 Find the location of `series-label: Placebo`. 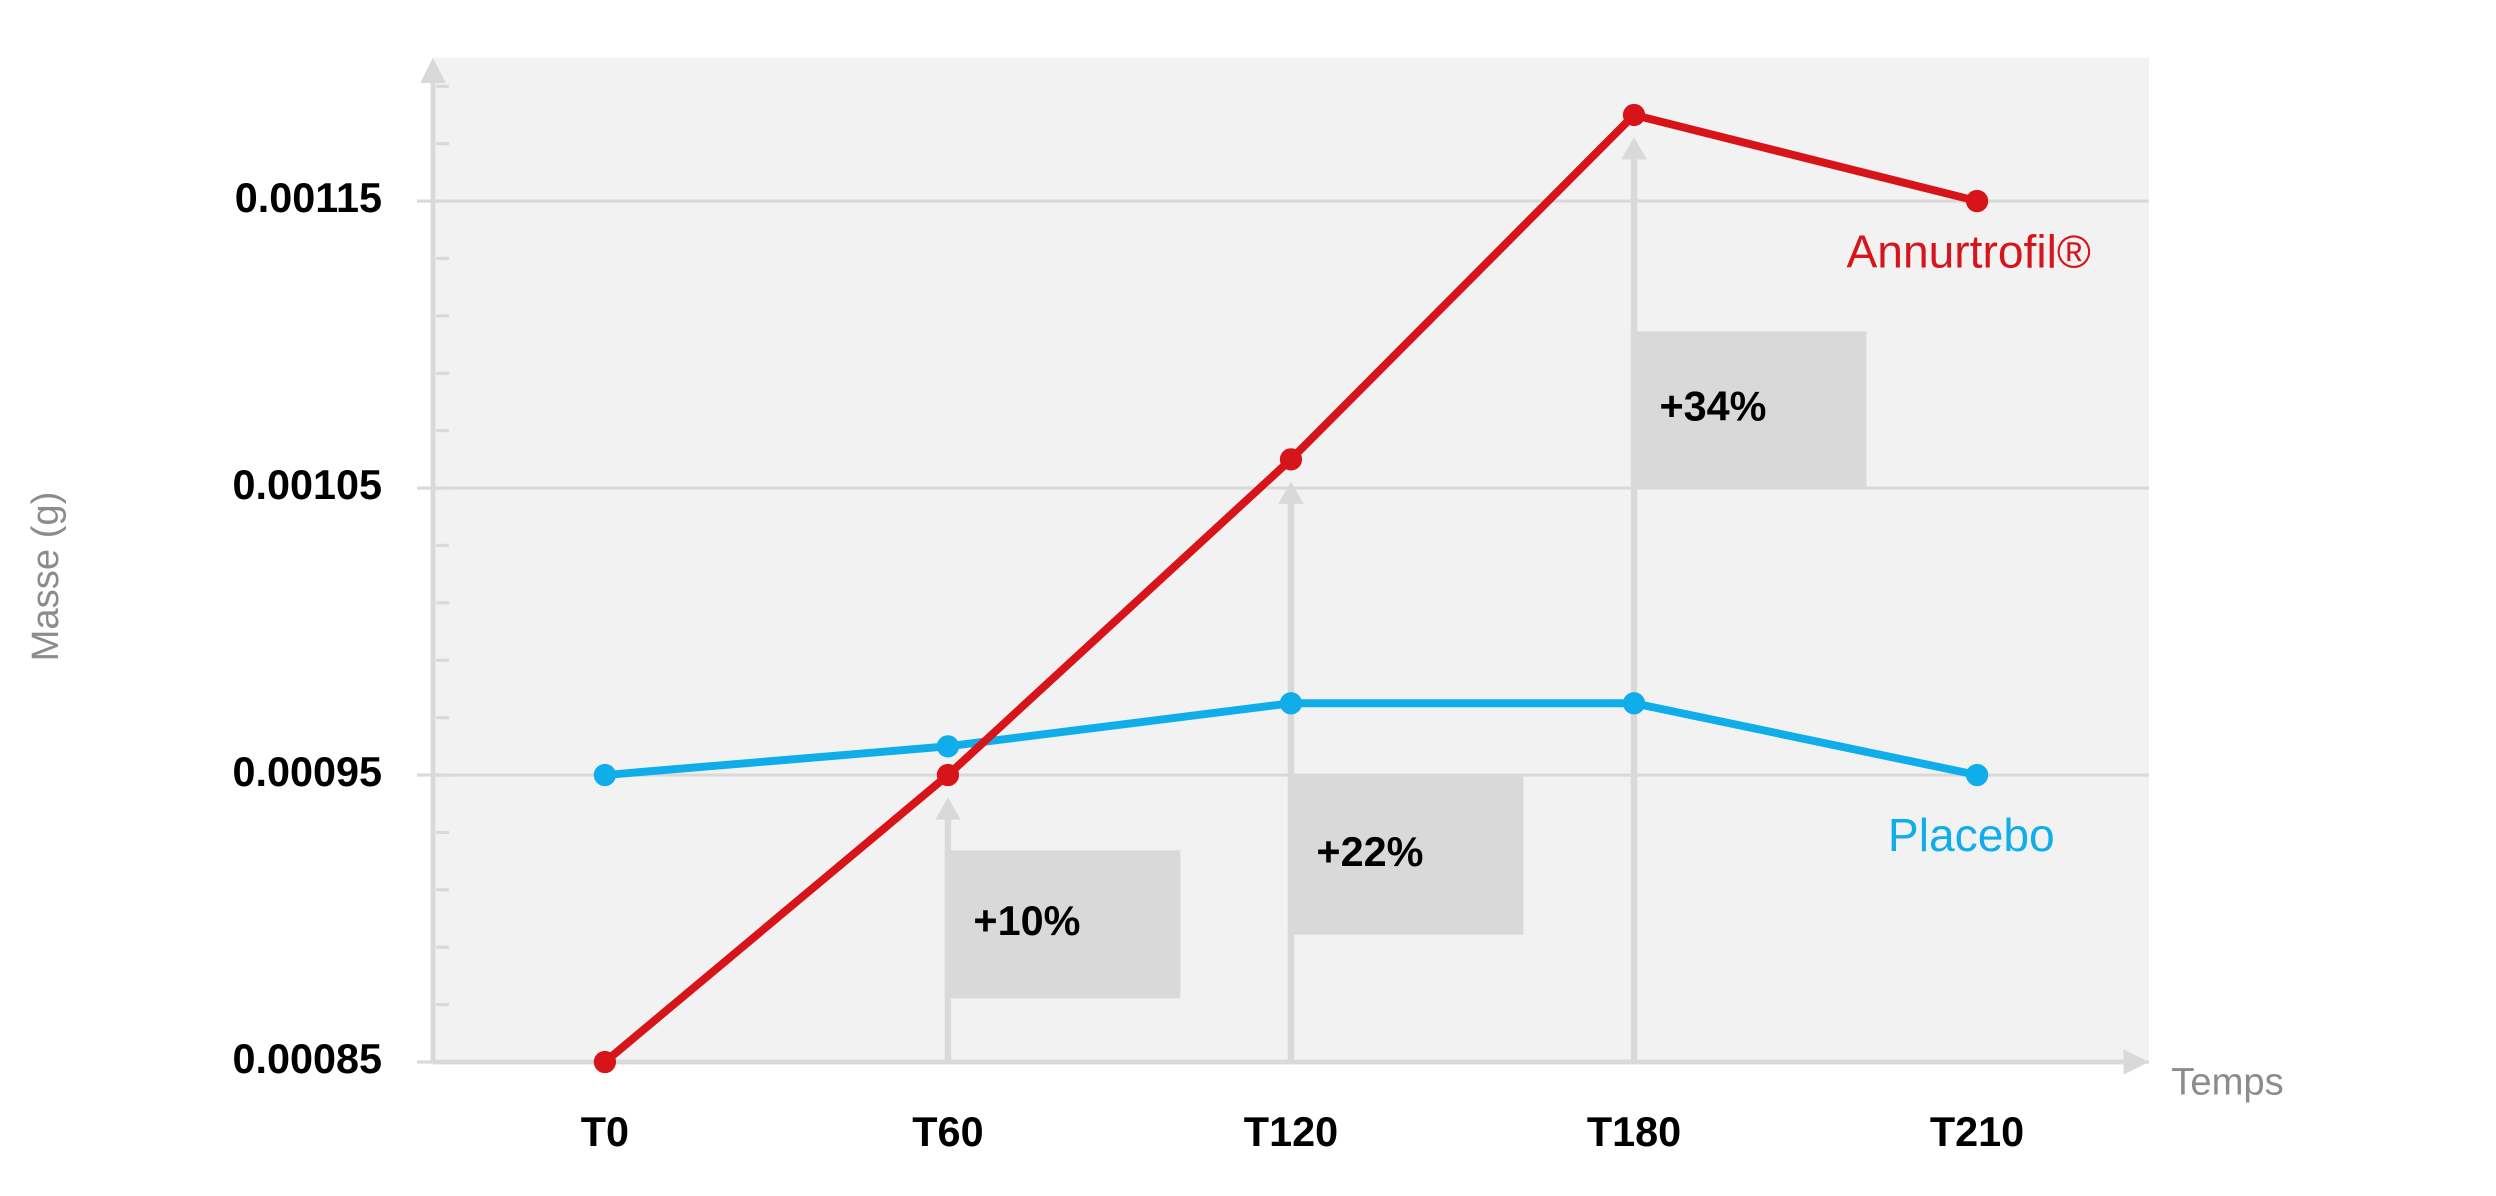

series-label: Placebo is located at coordinates (1971, 835).